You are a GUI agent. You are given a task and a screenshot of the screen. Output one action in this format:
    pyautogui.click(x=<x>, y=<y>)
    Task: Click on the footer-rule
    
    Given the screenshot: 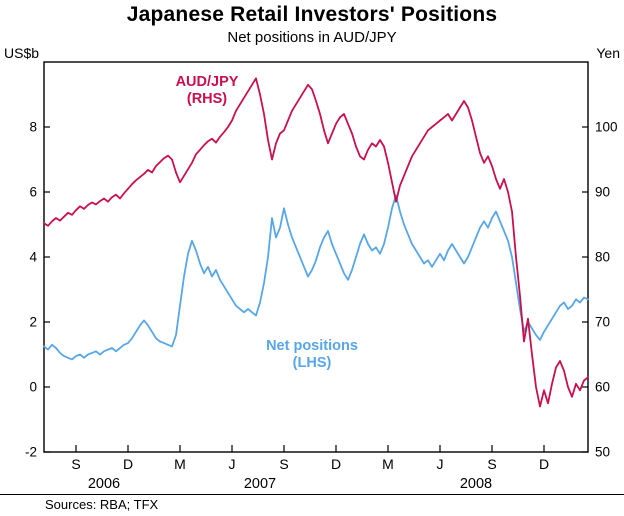 What is the action you would take?
    pyautogui.click(x=312, y=494)
    